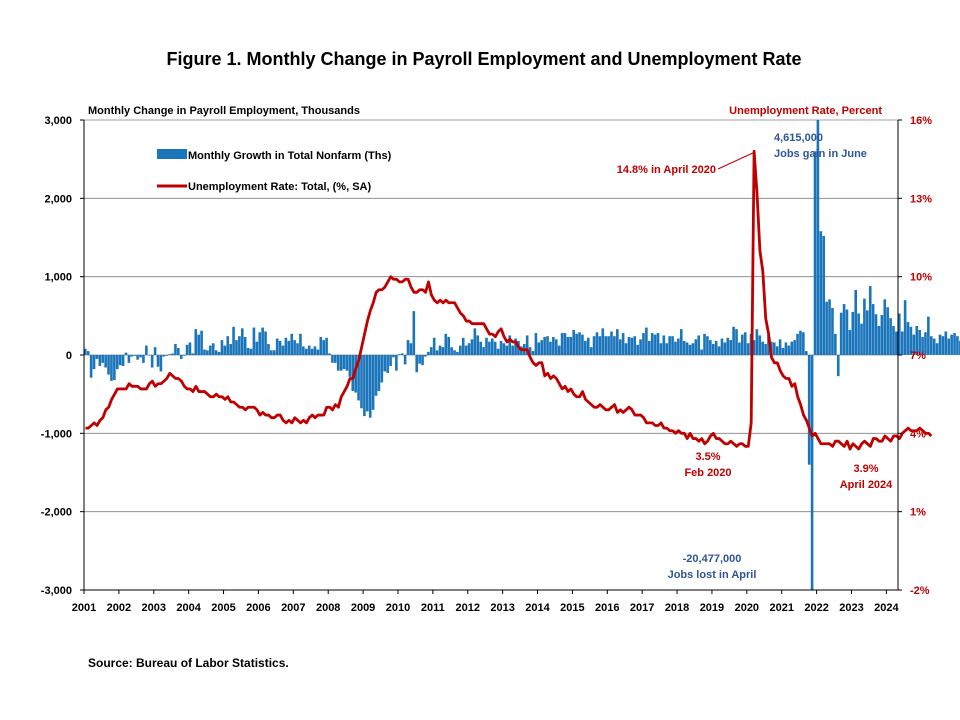 Image resolution: width=960 pixels, height=720 pixels. What do you see at coordinates (56, 434) in the screenshot?
I see `left-tick-label: -1,000` at bounding box center [56, 434].